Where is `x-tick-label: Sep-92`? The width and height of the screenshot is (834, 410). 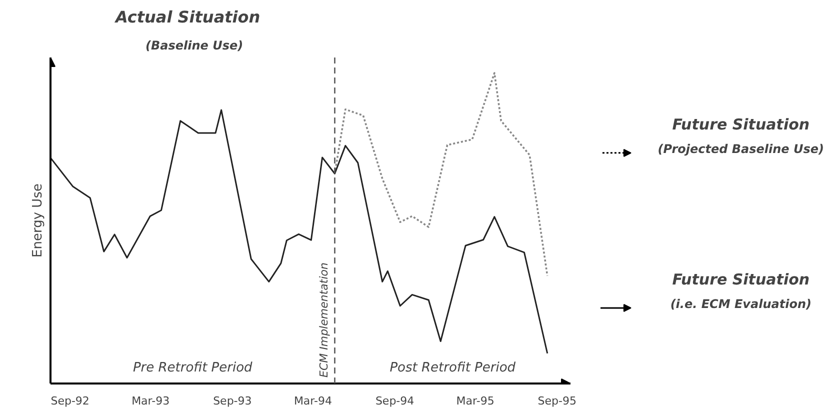 x-tick-label: Sep-92 is located at coordinates (70, 401).